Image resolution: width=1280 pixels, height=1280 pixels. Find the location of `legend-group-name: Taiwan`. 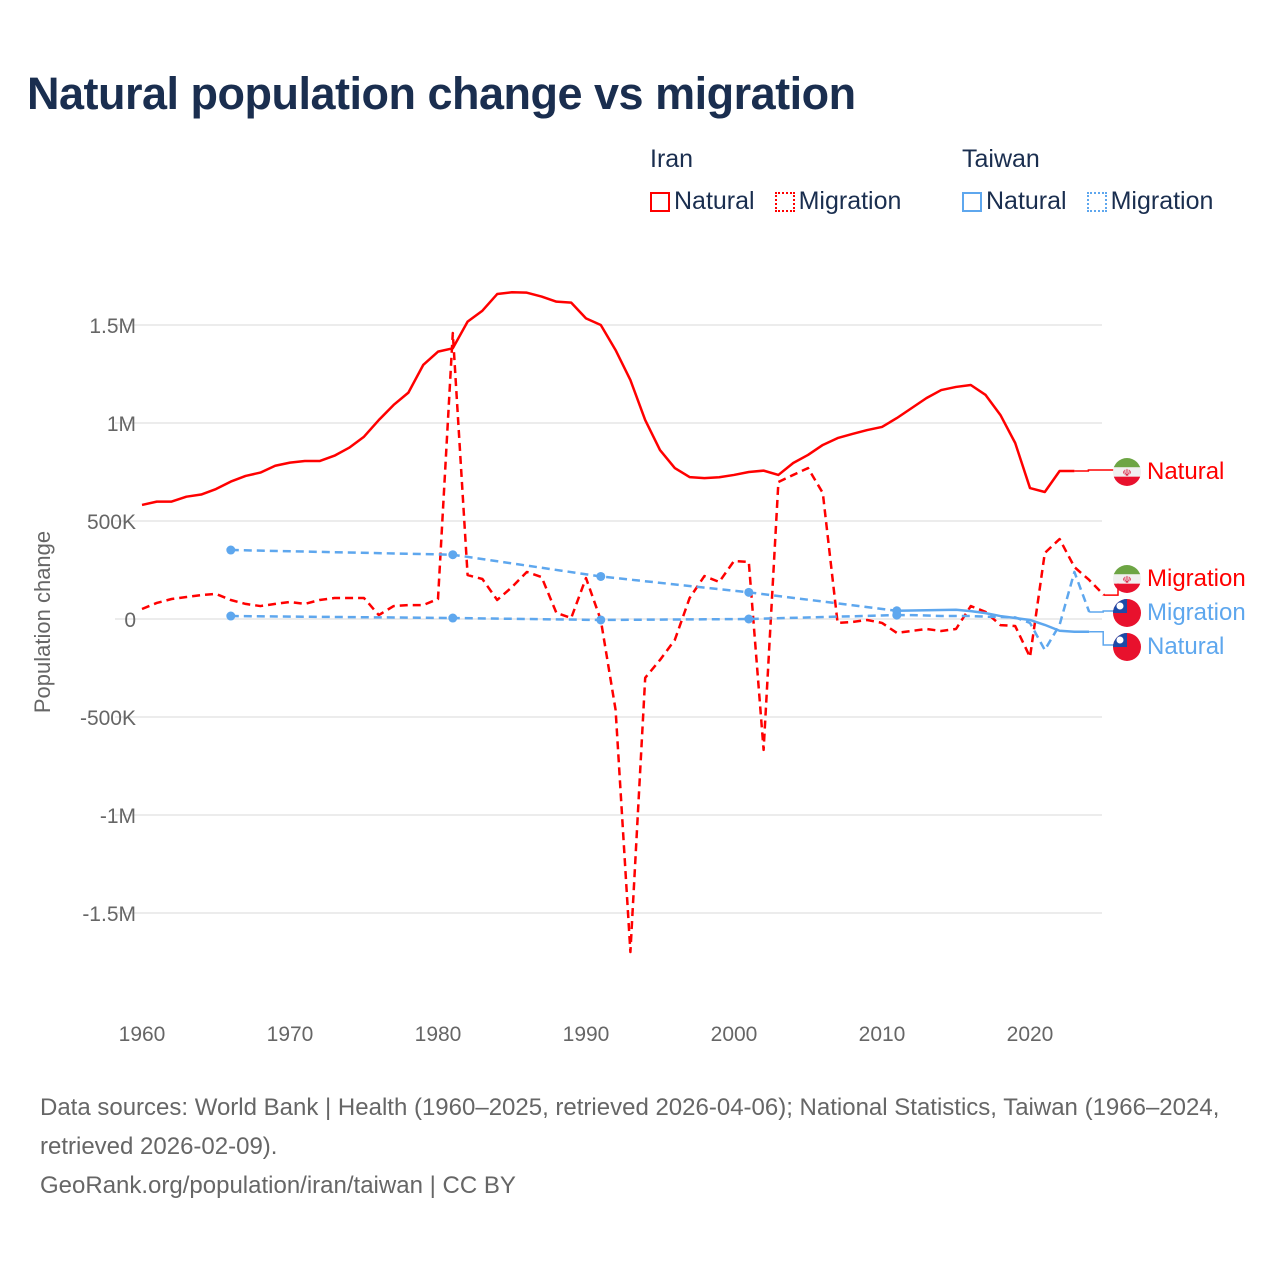

legend-group-name: Taiwan is located at coordinates (1001, 159).